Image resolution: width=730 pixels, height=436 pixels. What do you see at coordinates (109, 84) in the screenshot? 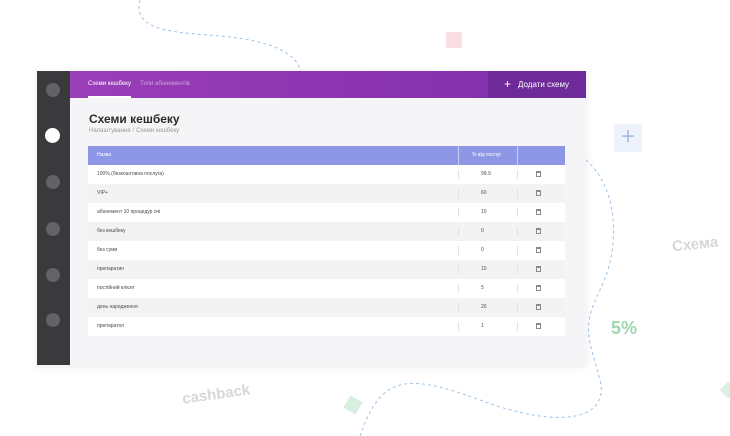
I see `tab-cashback-schemes: Схеми кешбеку` at bounding box center [109, 84].